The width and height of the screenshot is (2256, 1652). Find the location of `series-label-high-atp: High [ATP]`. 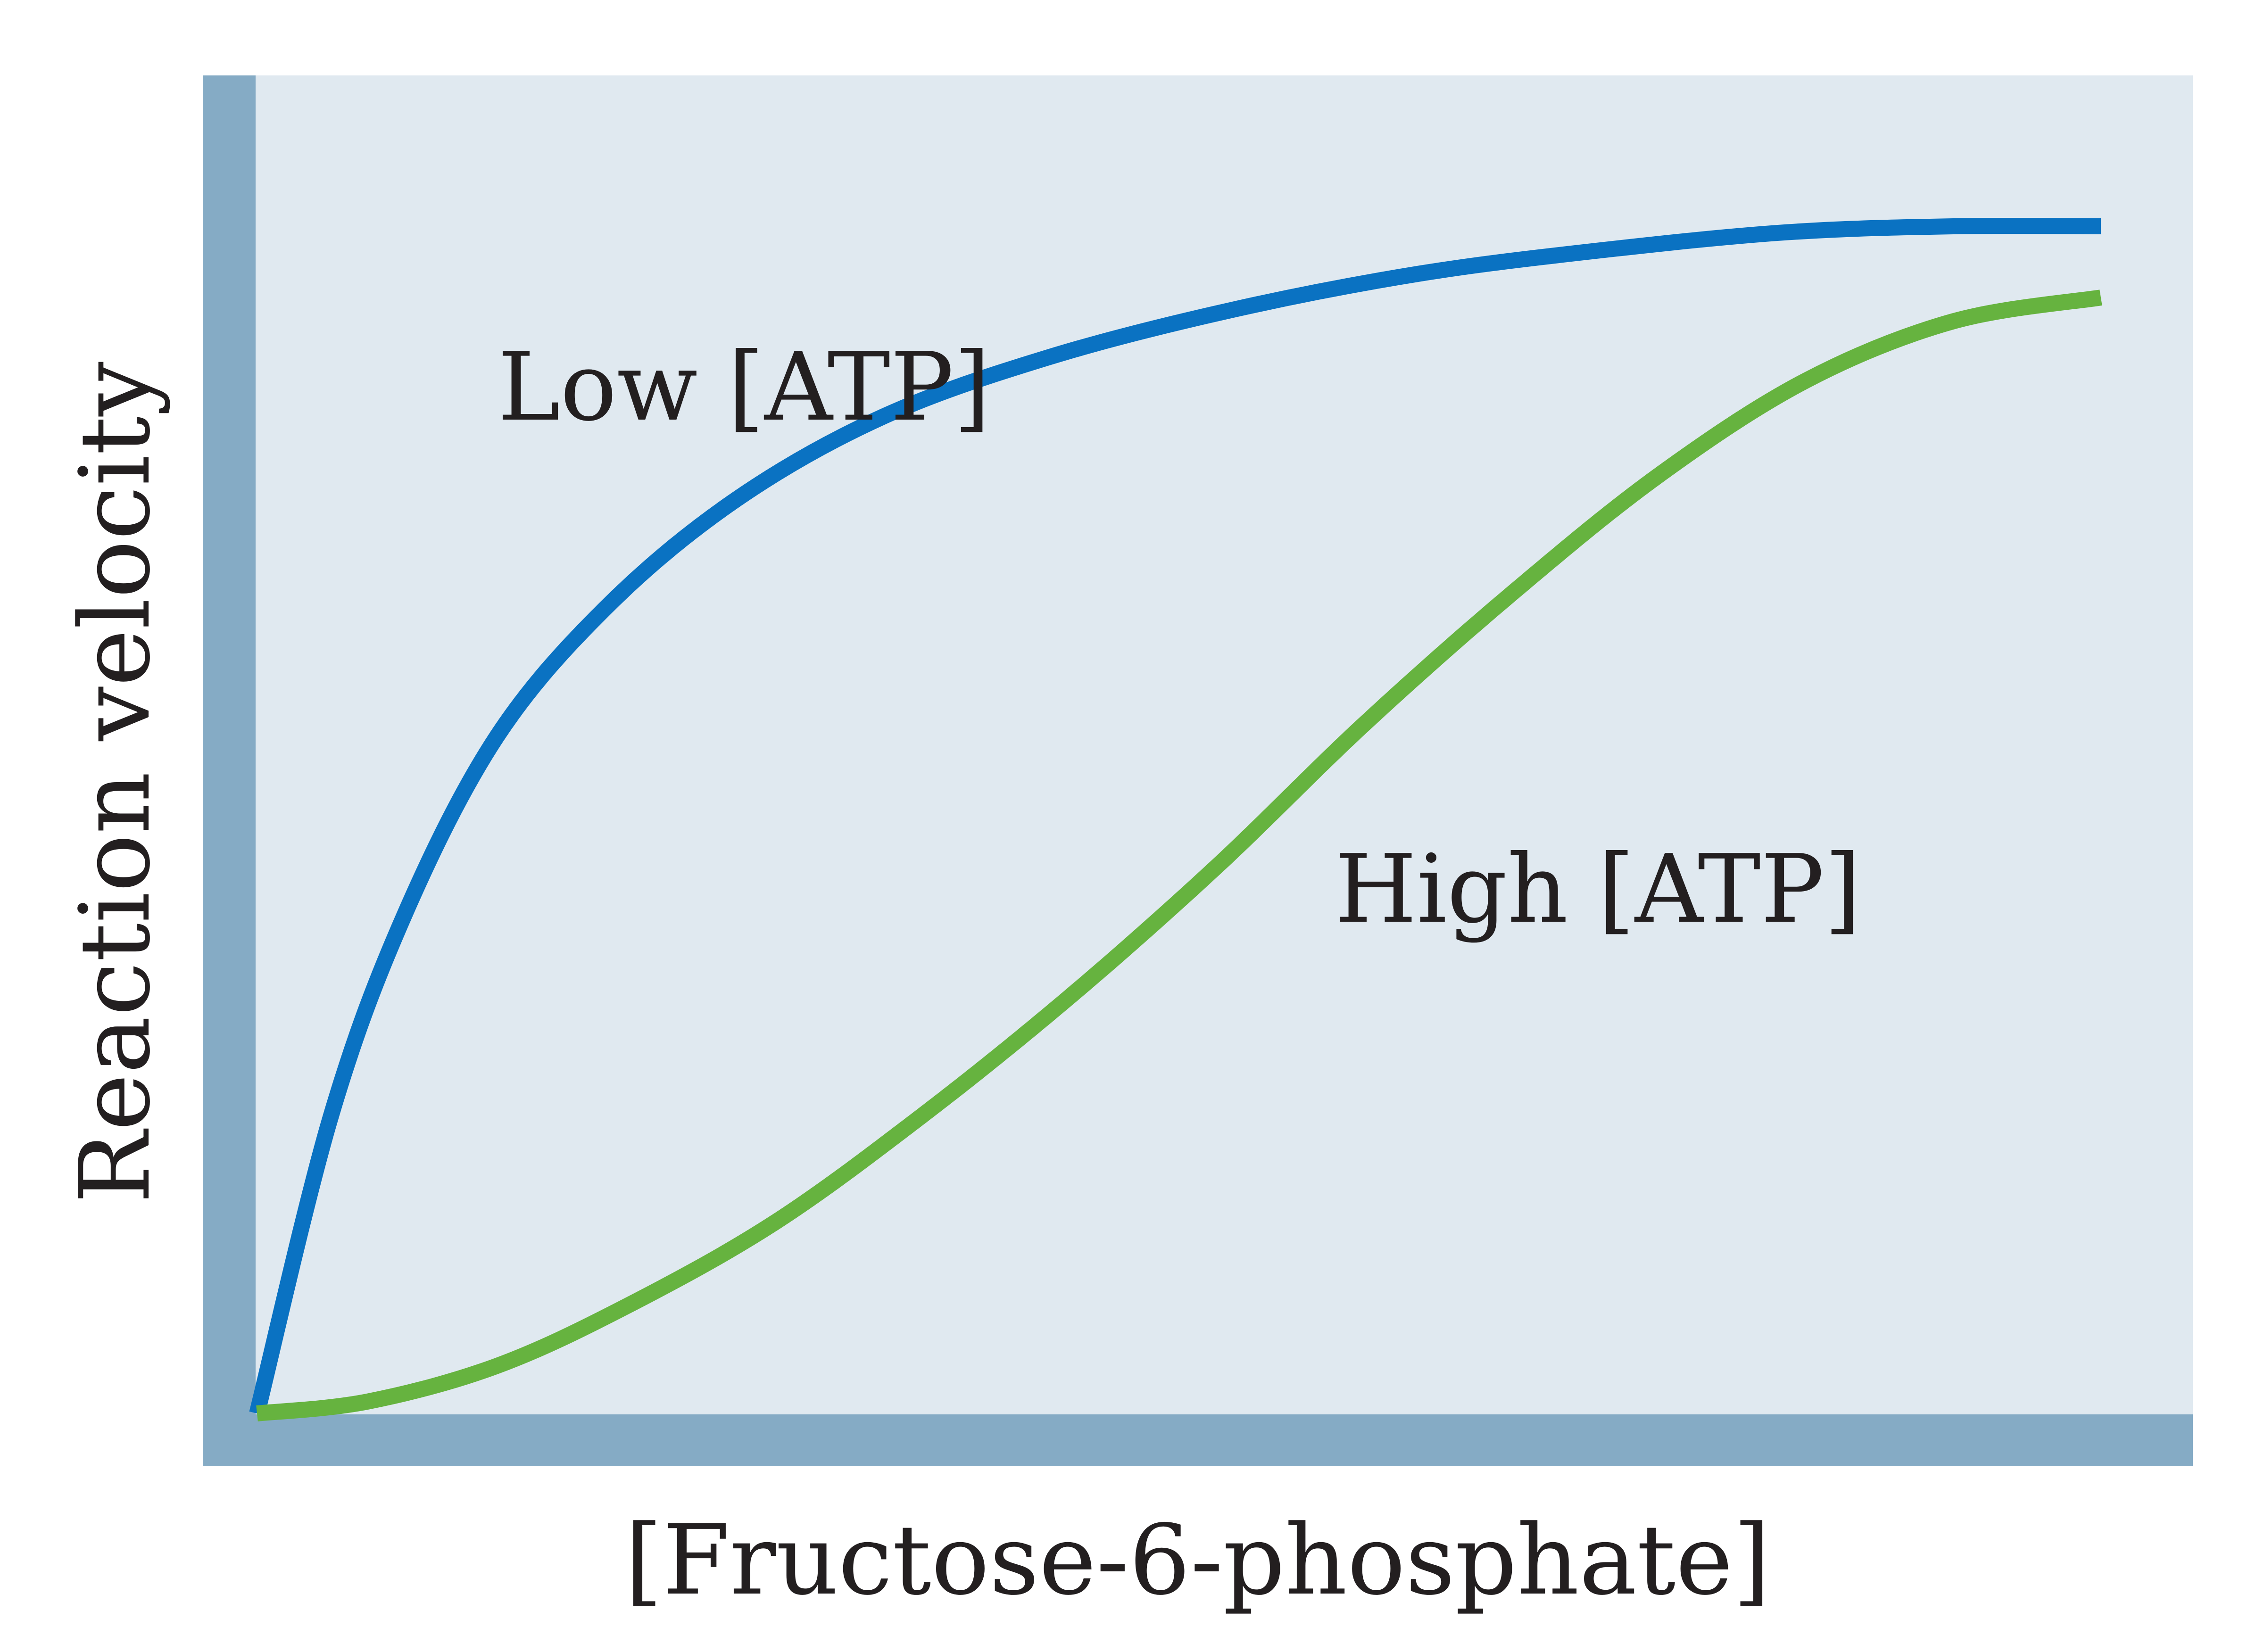

series-label-high-atp: High [ATP] is located at coordinates (1598, 889).